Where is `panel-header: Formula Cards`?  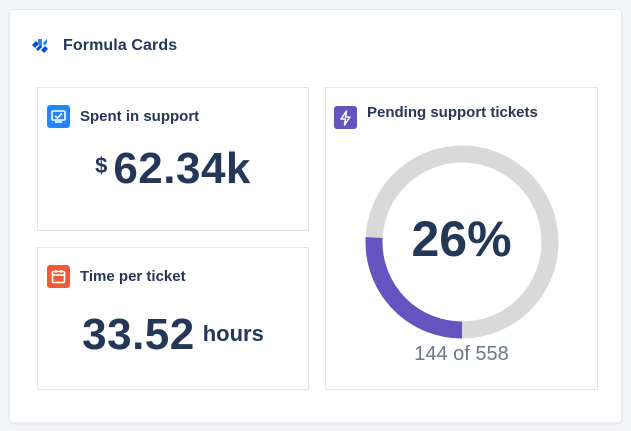
panel-header: Formula Cards is located at coordinates (103, 46).